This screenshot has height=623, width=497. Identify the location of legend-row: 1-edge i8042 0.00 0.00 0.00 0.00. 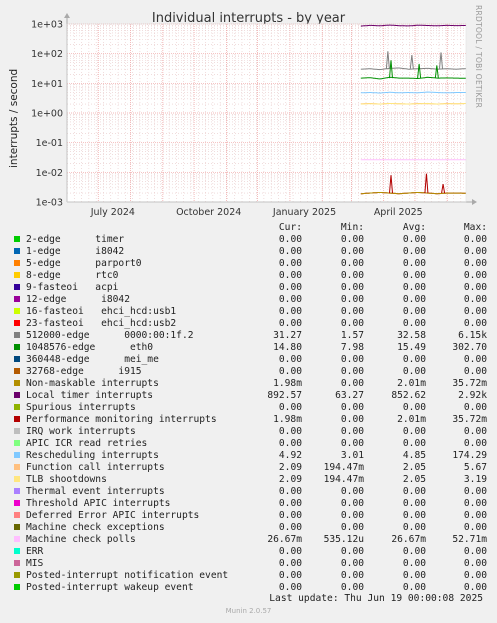
(248, 252).